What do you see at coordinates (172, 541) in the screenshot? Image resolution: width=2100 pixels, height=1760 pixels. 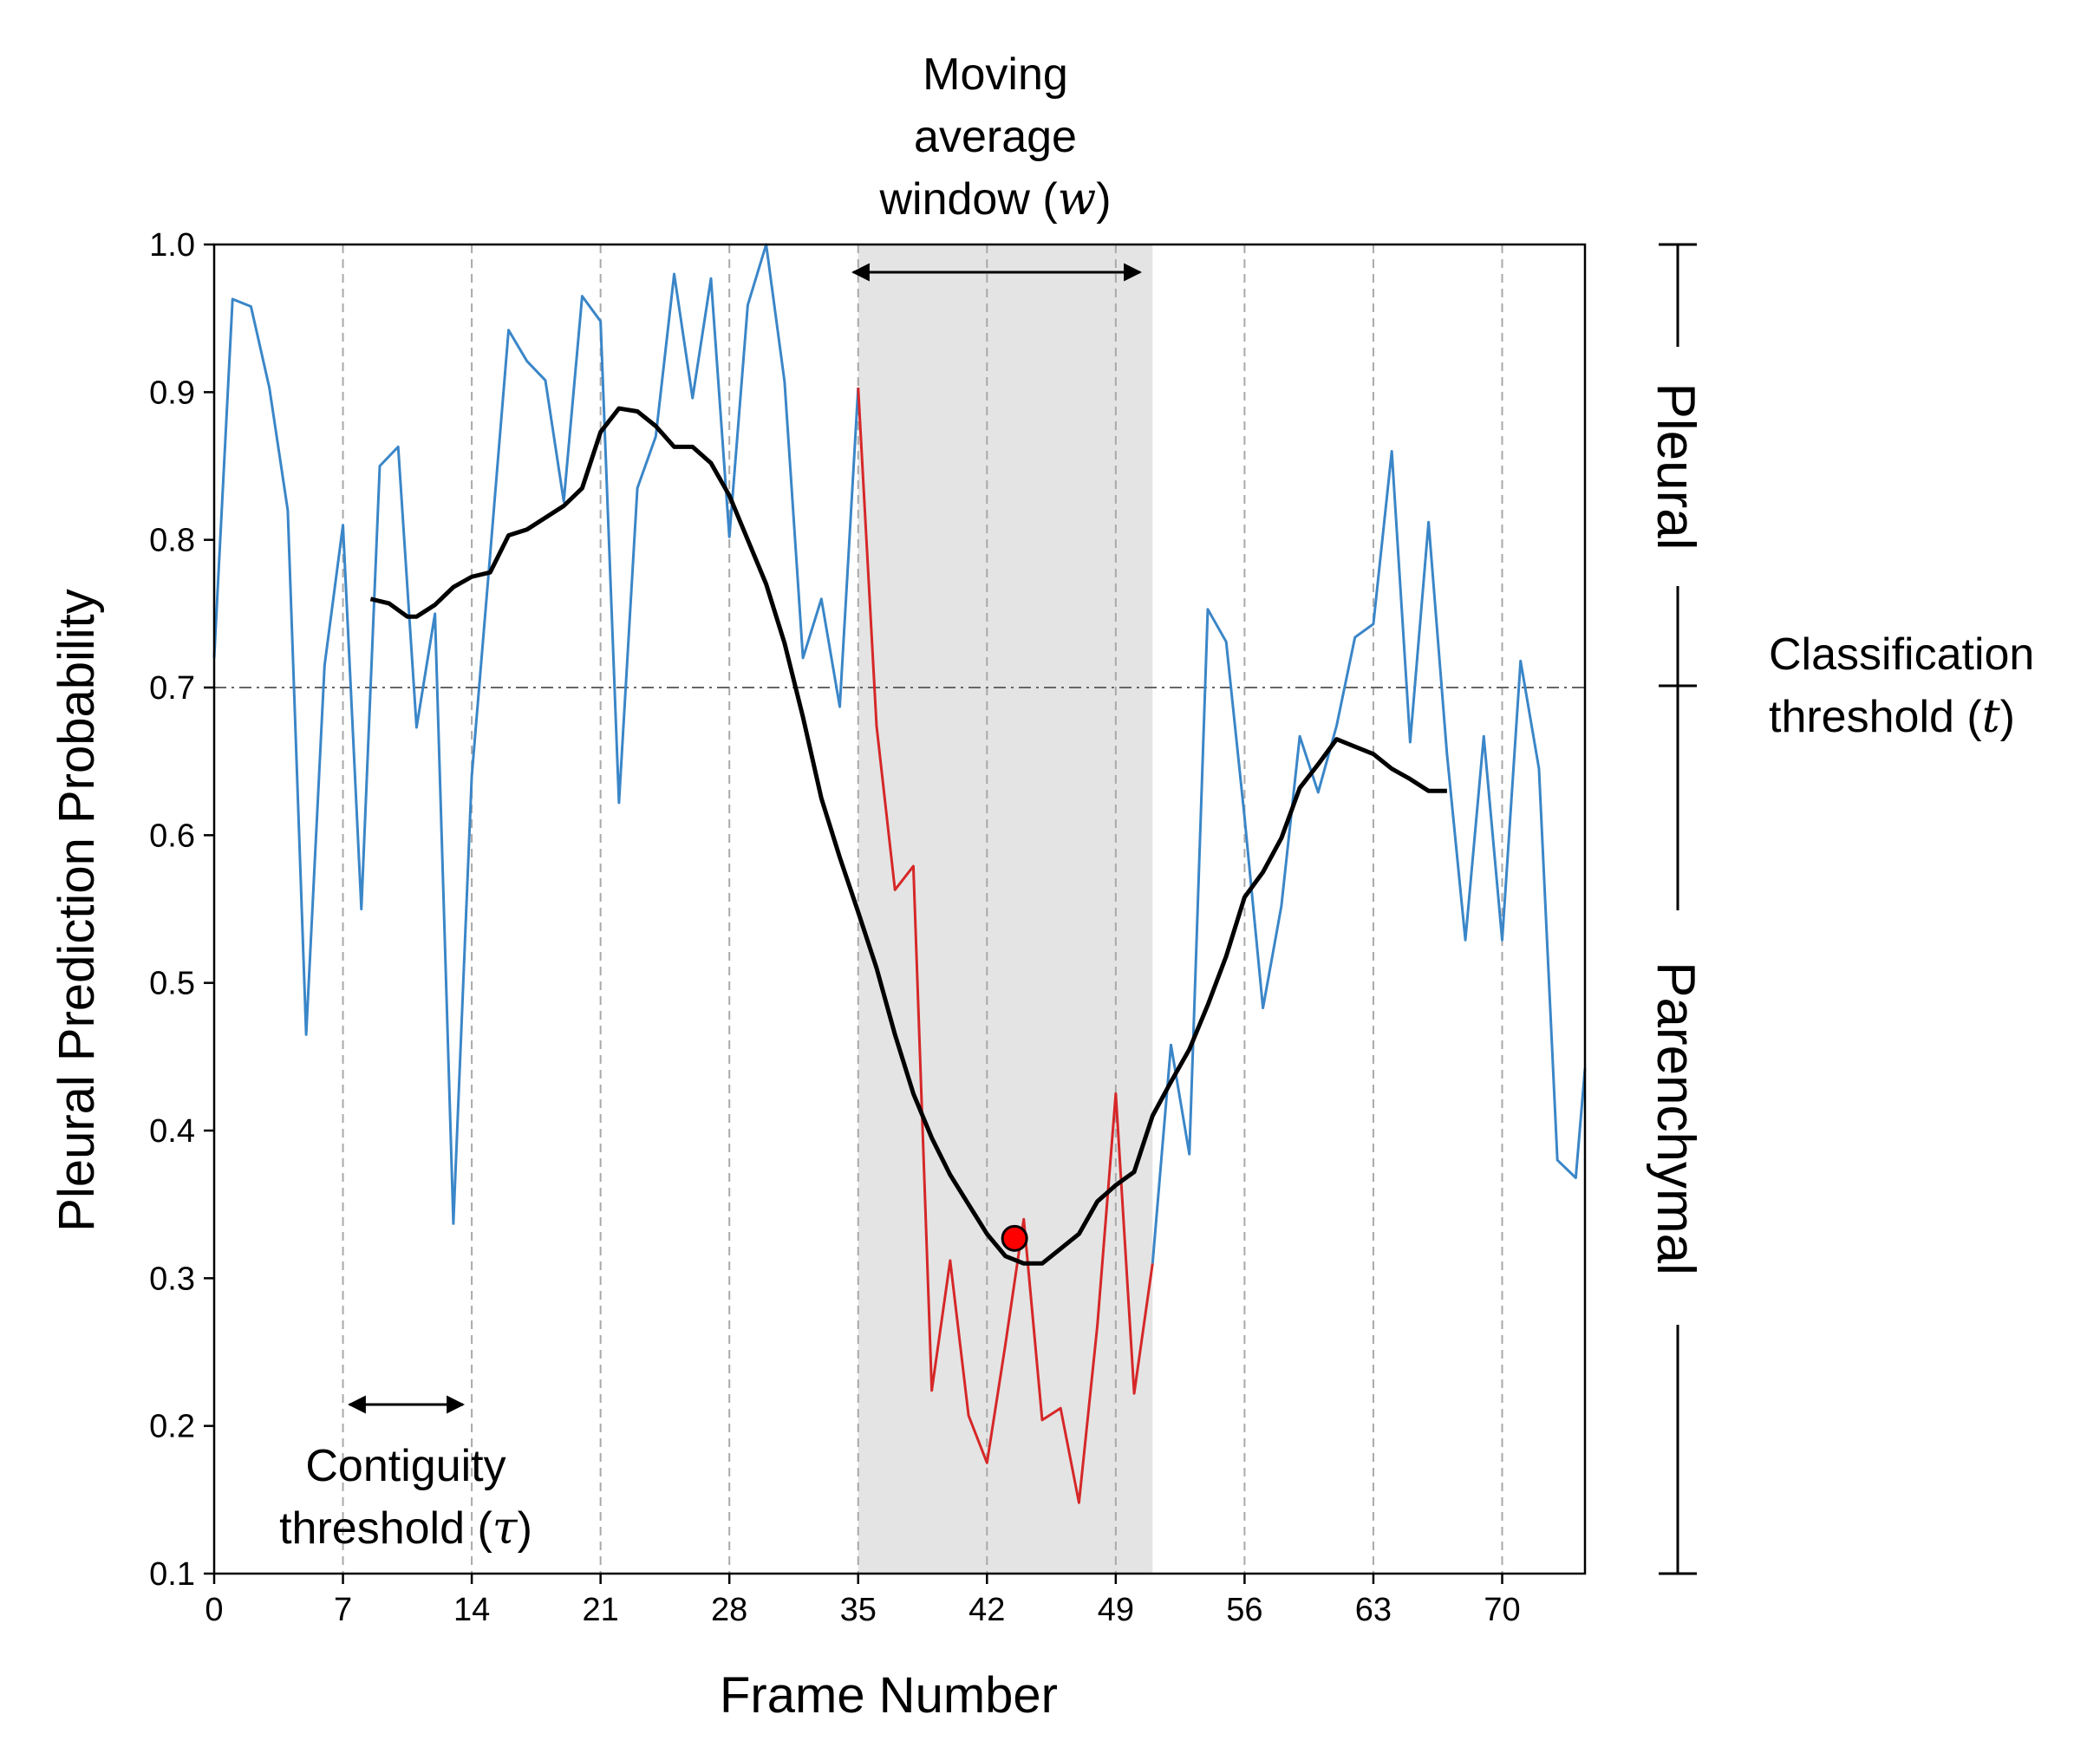 I see `y-tick-label: 0.8` at bounding box center [172, 541].